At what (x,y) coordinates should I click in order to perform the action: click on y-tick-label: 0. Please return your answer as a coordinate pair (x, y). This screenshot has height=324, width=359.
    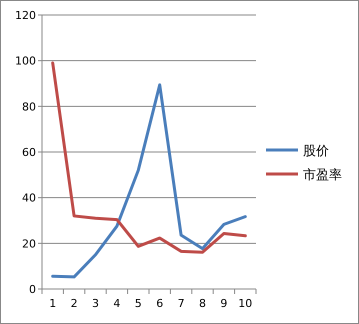
    Looking at the image, I should click on (32, 289).